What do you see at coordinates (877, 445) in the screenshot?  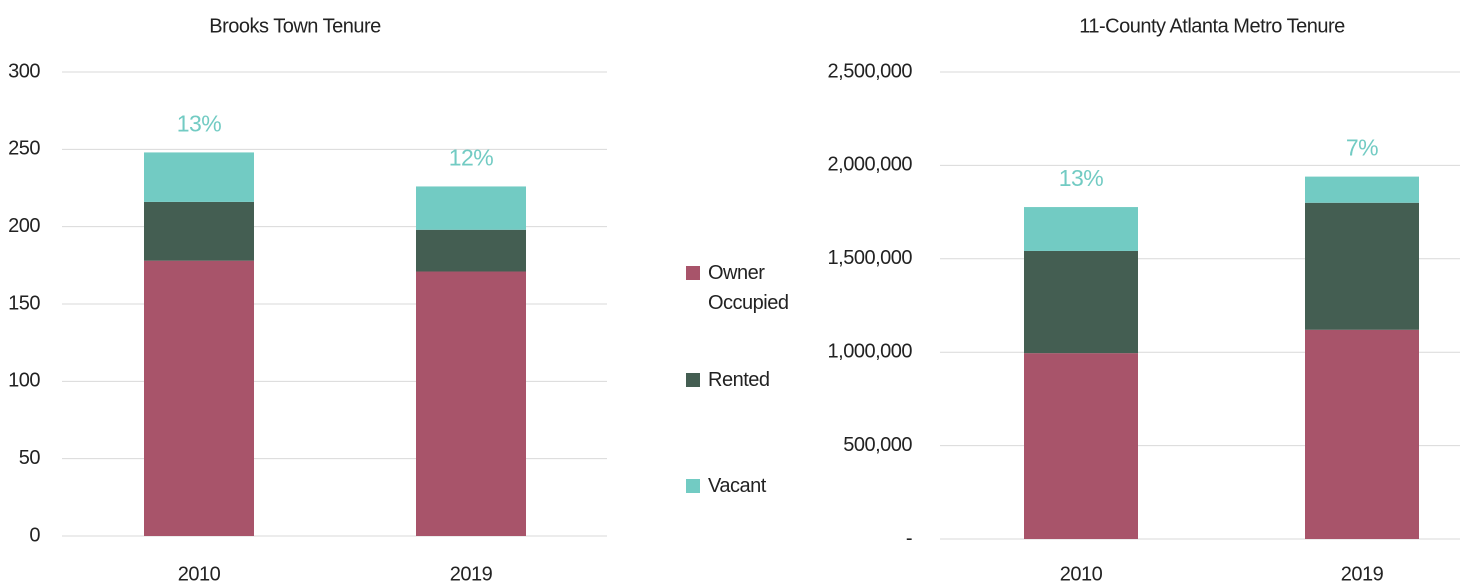 I see `y-tick-label: 500,000` at bounding box center [877, 445].